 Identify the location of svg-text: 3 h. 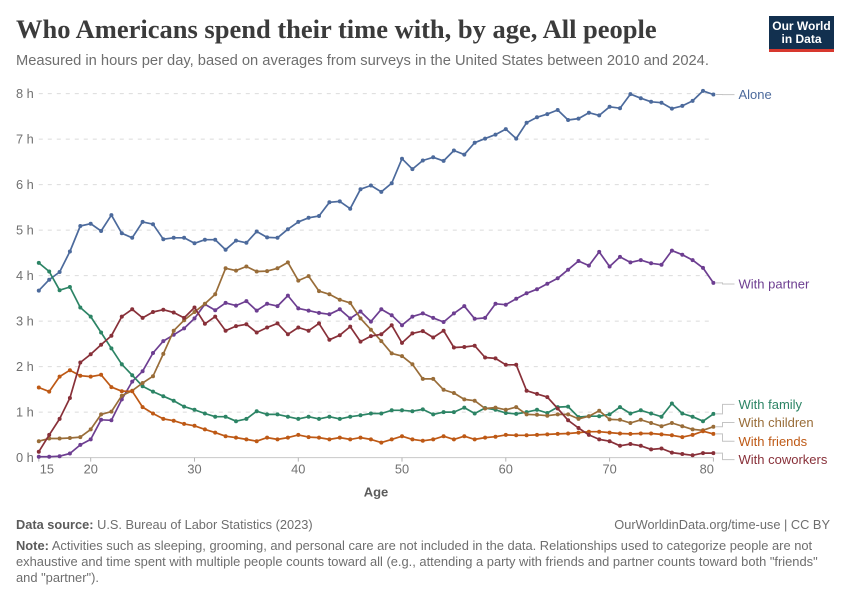
(25, 321).